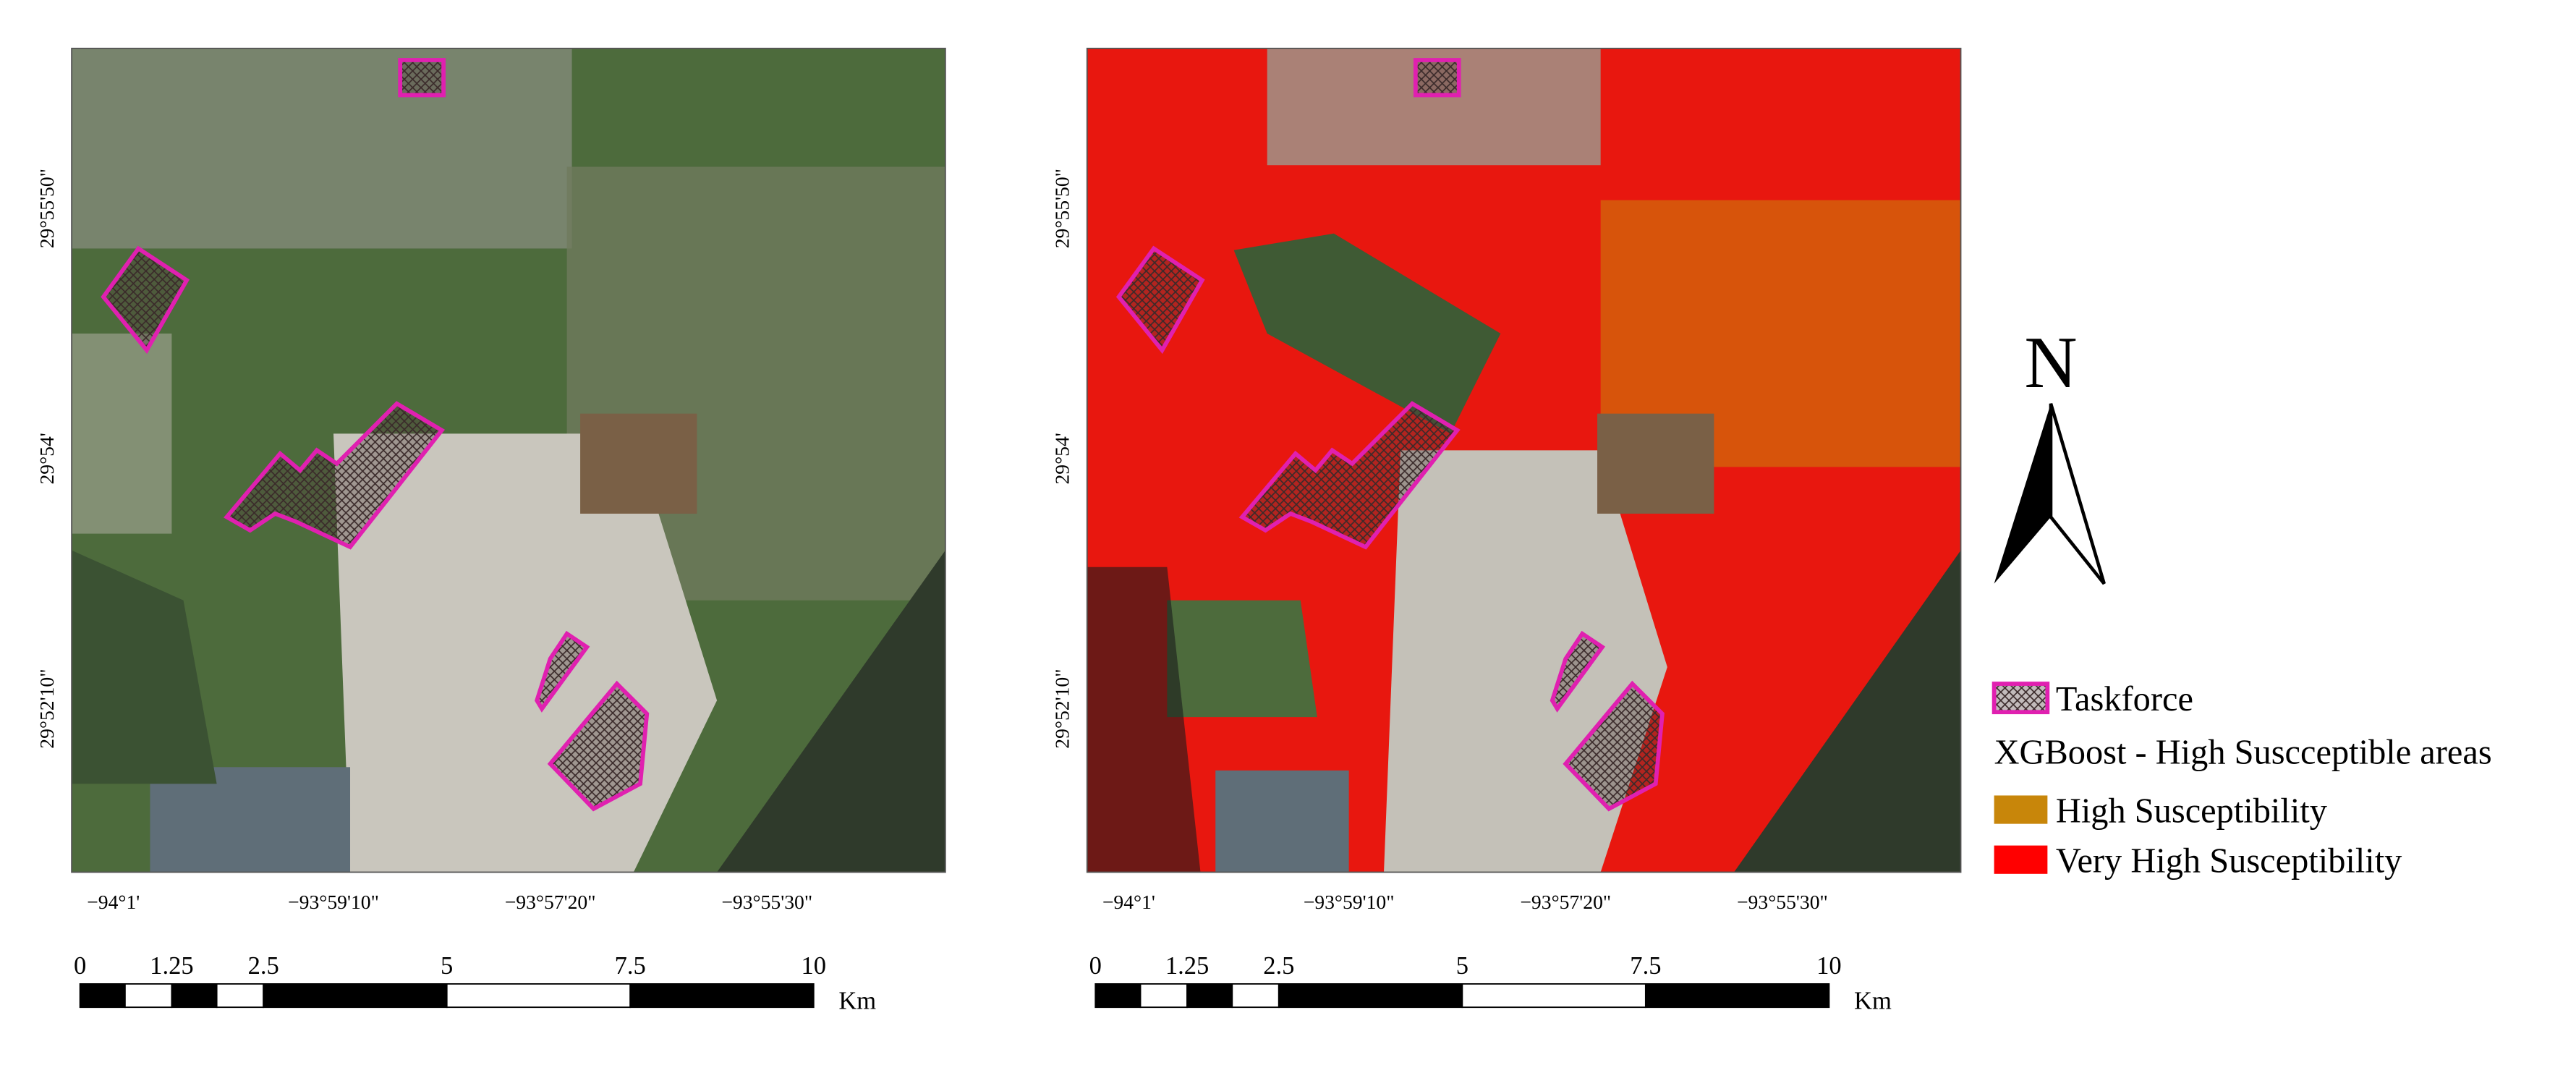 This screenshot has height=1065, width=2576. Describe the element at coordinates (2020, 698) in the screenshot. I see `taskforce-swatch` at that location.